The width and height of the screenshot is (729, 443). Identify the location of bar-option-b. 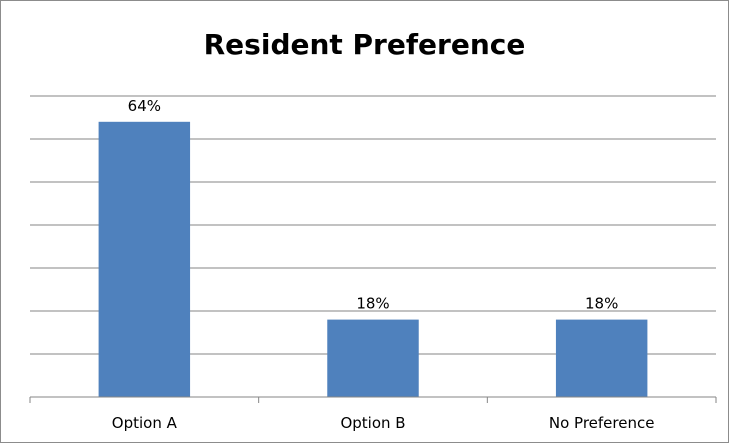
(373, 358).